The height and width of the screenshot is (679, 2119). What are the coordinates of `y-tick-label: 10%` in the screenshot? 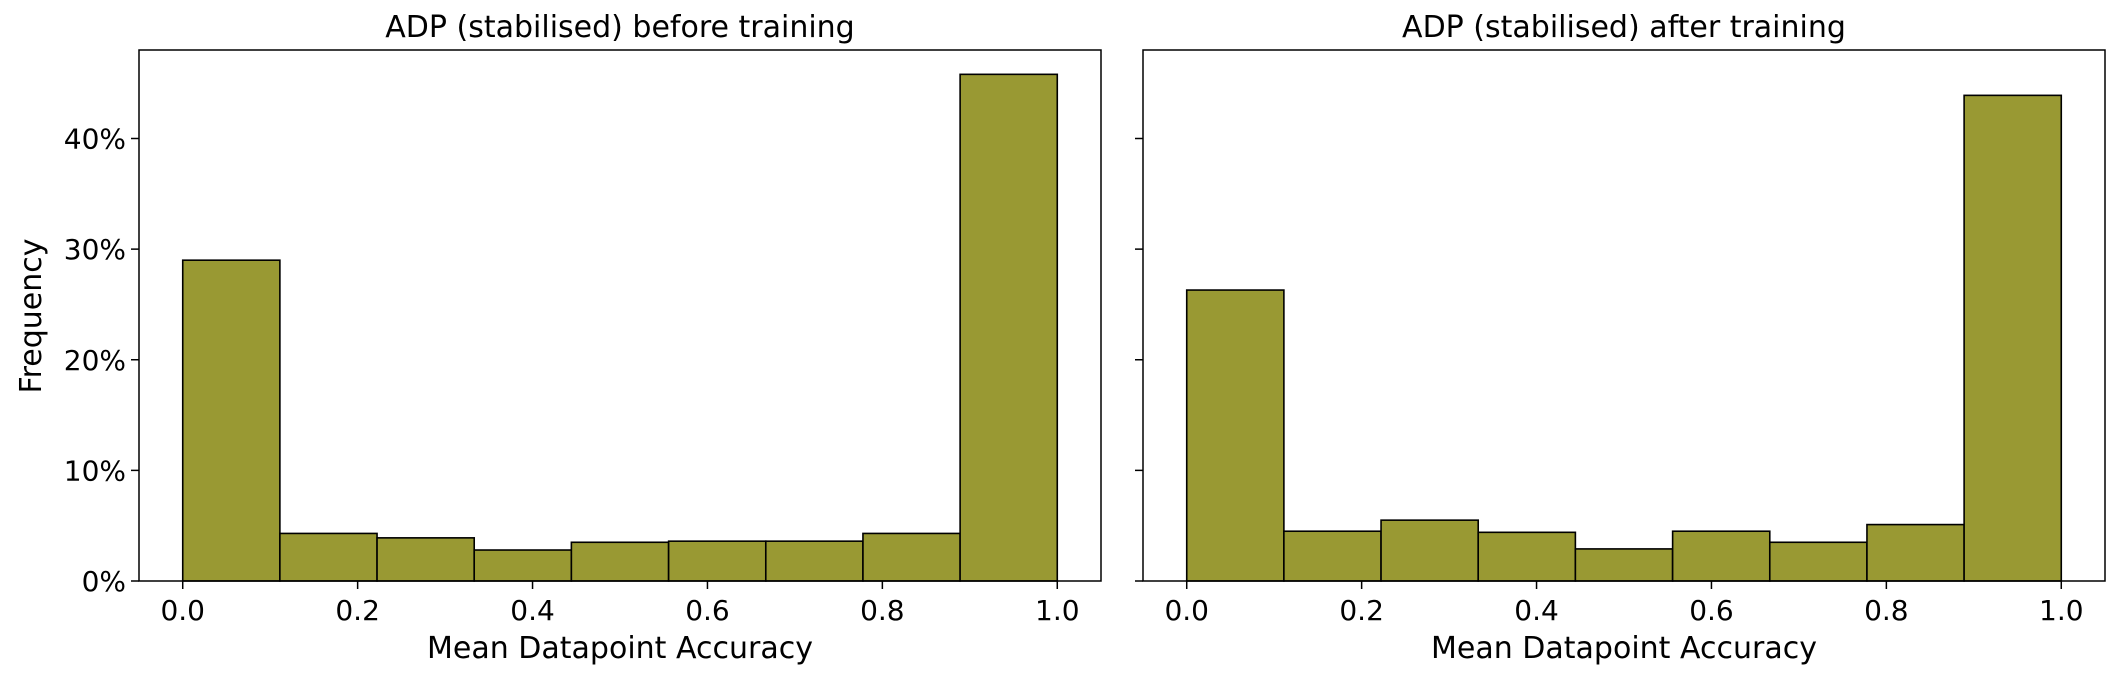 It's located at (95, 470).